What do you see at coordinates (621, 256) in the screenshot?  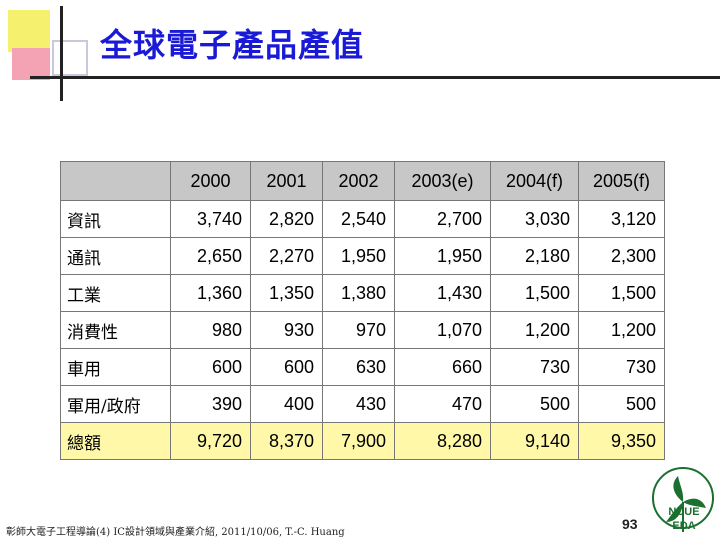 I see `table-cell: 2,300` at bounding box center [621, 256].